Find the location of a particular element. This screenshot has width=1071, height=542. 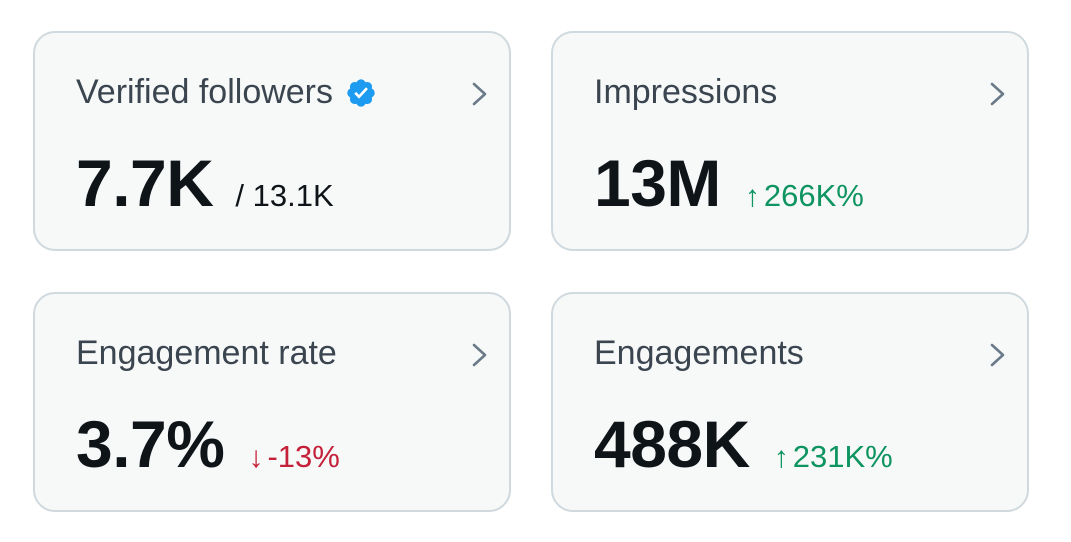

value-row: 3.7% ↓ -13% is located at coordinates (208, 444).